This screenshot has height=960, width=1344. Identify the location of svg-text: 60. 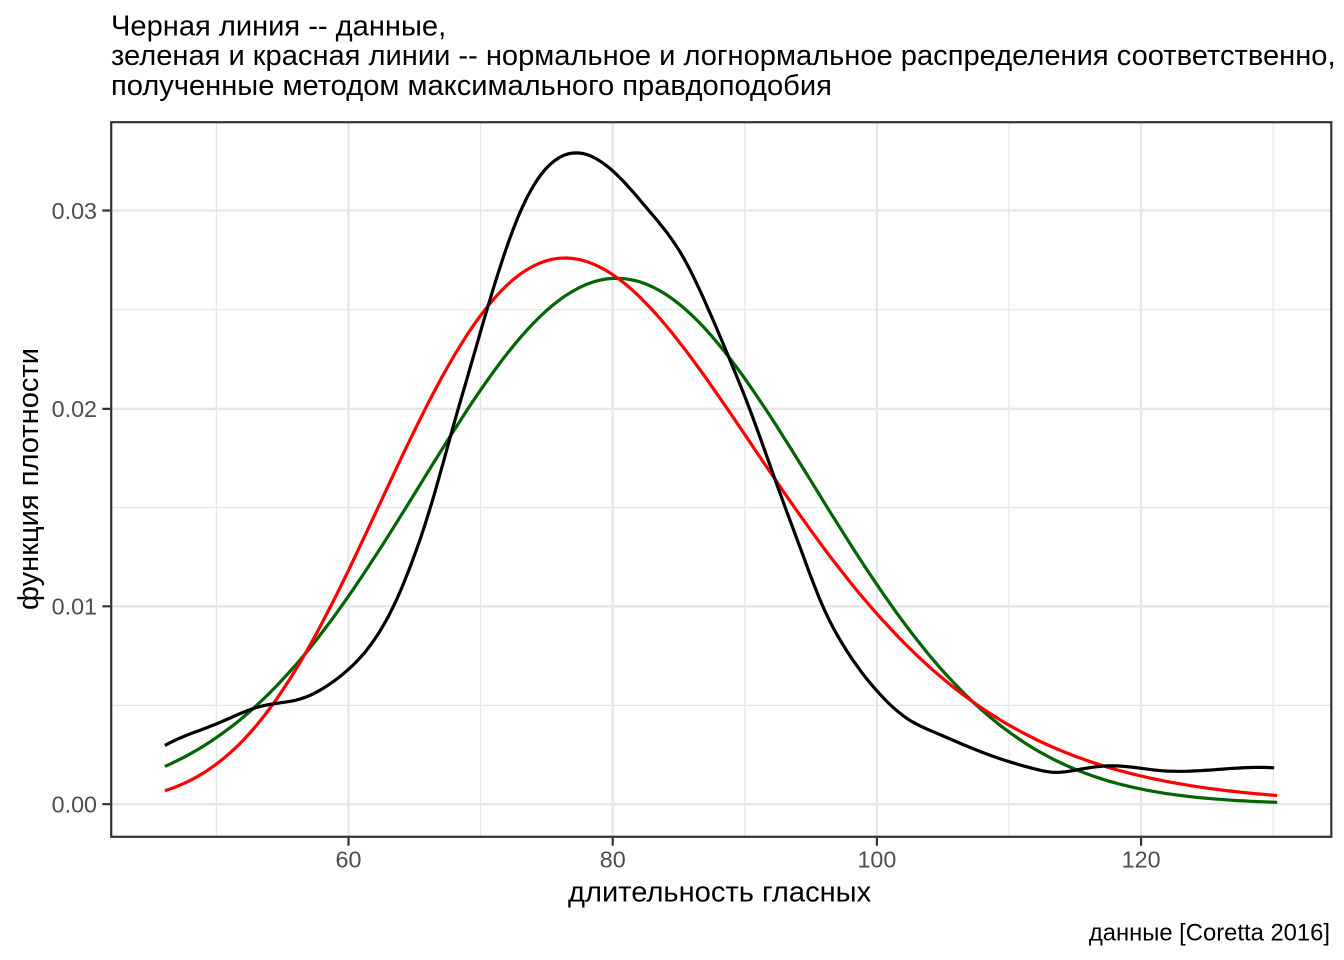
(349, 860).